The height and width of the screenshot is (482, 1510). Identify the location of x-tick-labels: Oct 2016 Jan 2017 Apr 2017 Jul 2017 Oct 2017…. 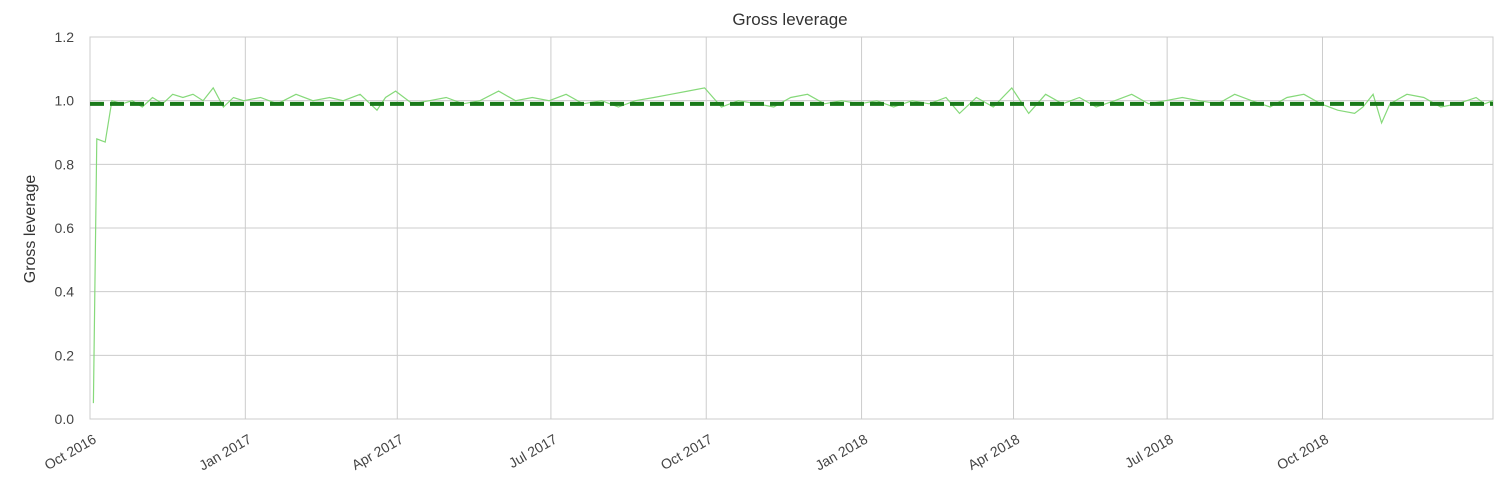
(686, 452).